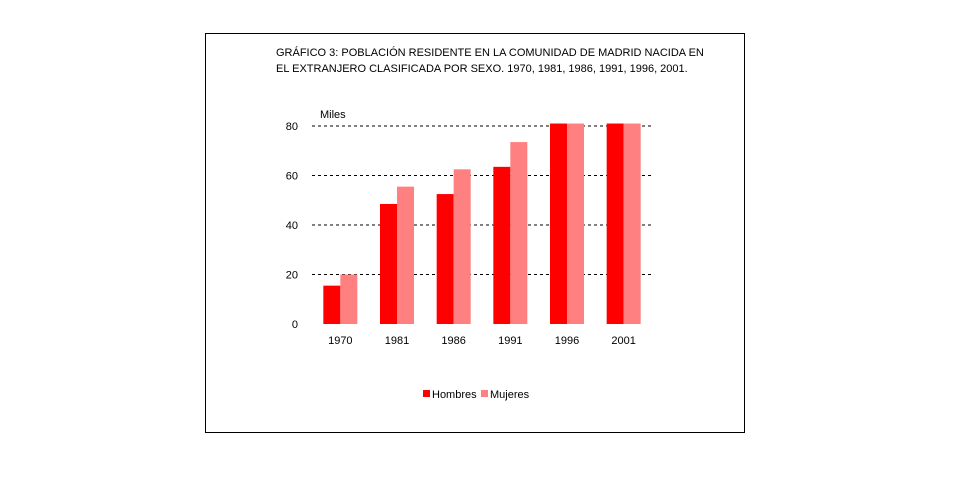  What do you see at coordinates (295, 325) in the screenshot?
I see `y-tick-label-0: 0` at bounding box center [295, 325].